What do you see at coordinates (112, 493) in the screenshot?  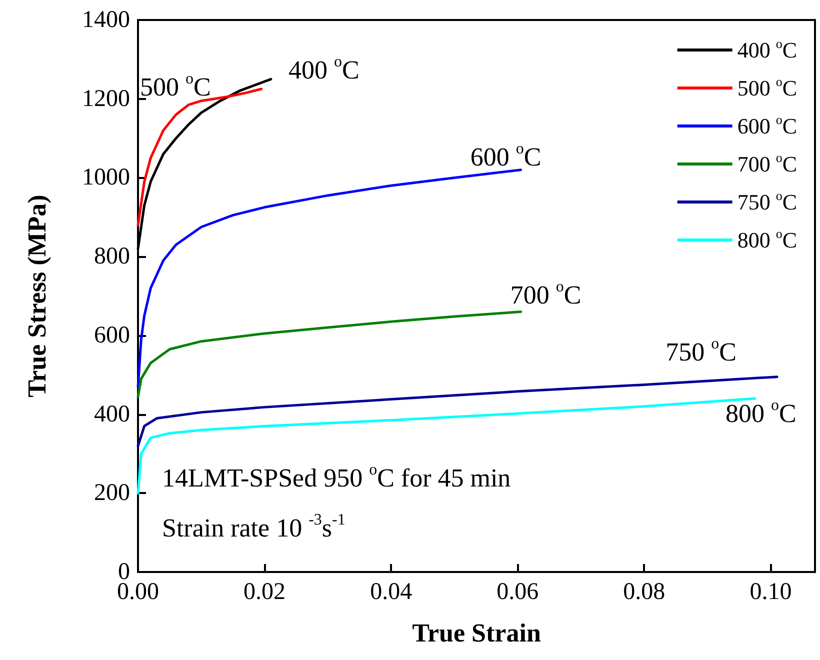 I see `y-tick-label: 200` at bounding box center [112, 493].